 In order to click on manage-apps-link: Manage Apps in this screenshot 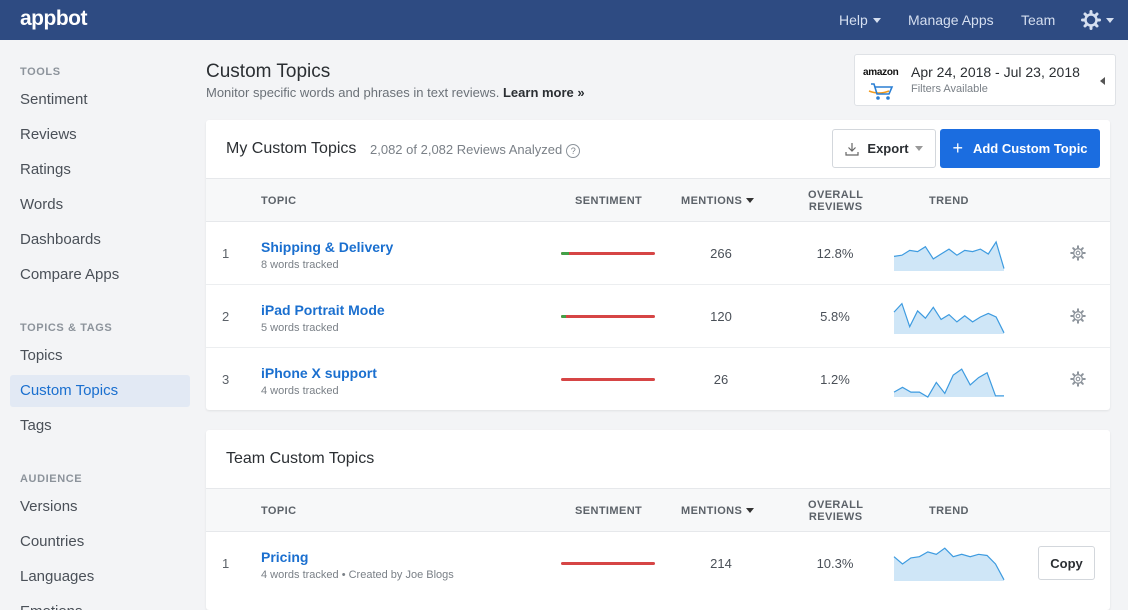, I will do `click(951, 20)`.